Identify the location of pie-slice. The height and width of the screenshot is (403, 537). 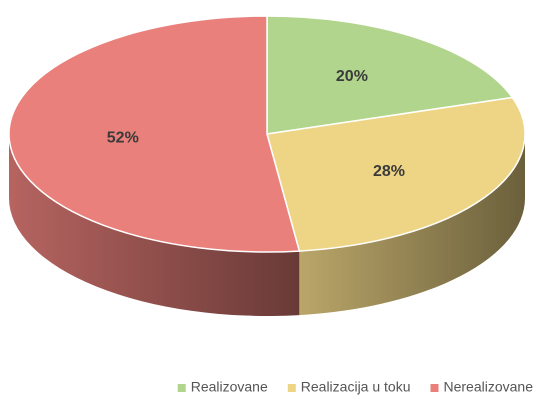
(390, 75).